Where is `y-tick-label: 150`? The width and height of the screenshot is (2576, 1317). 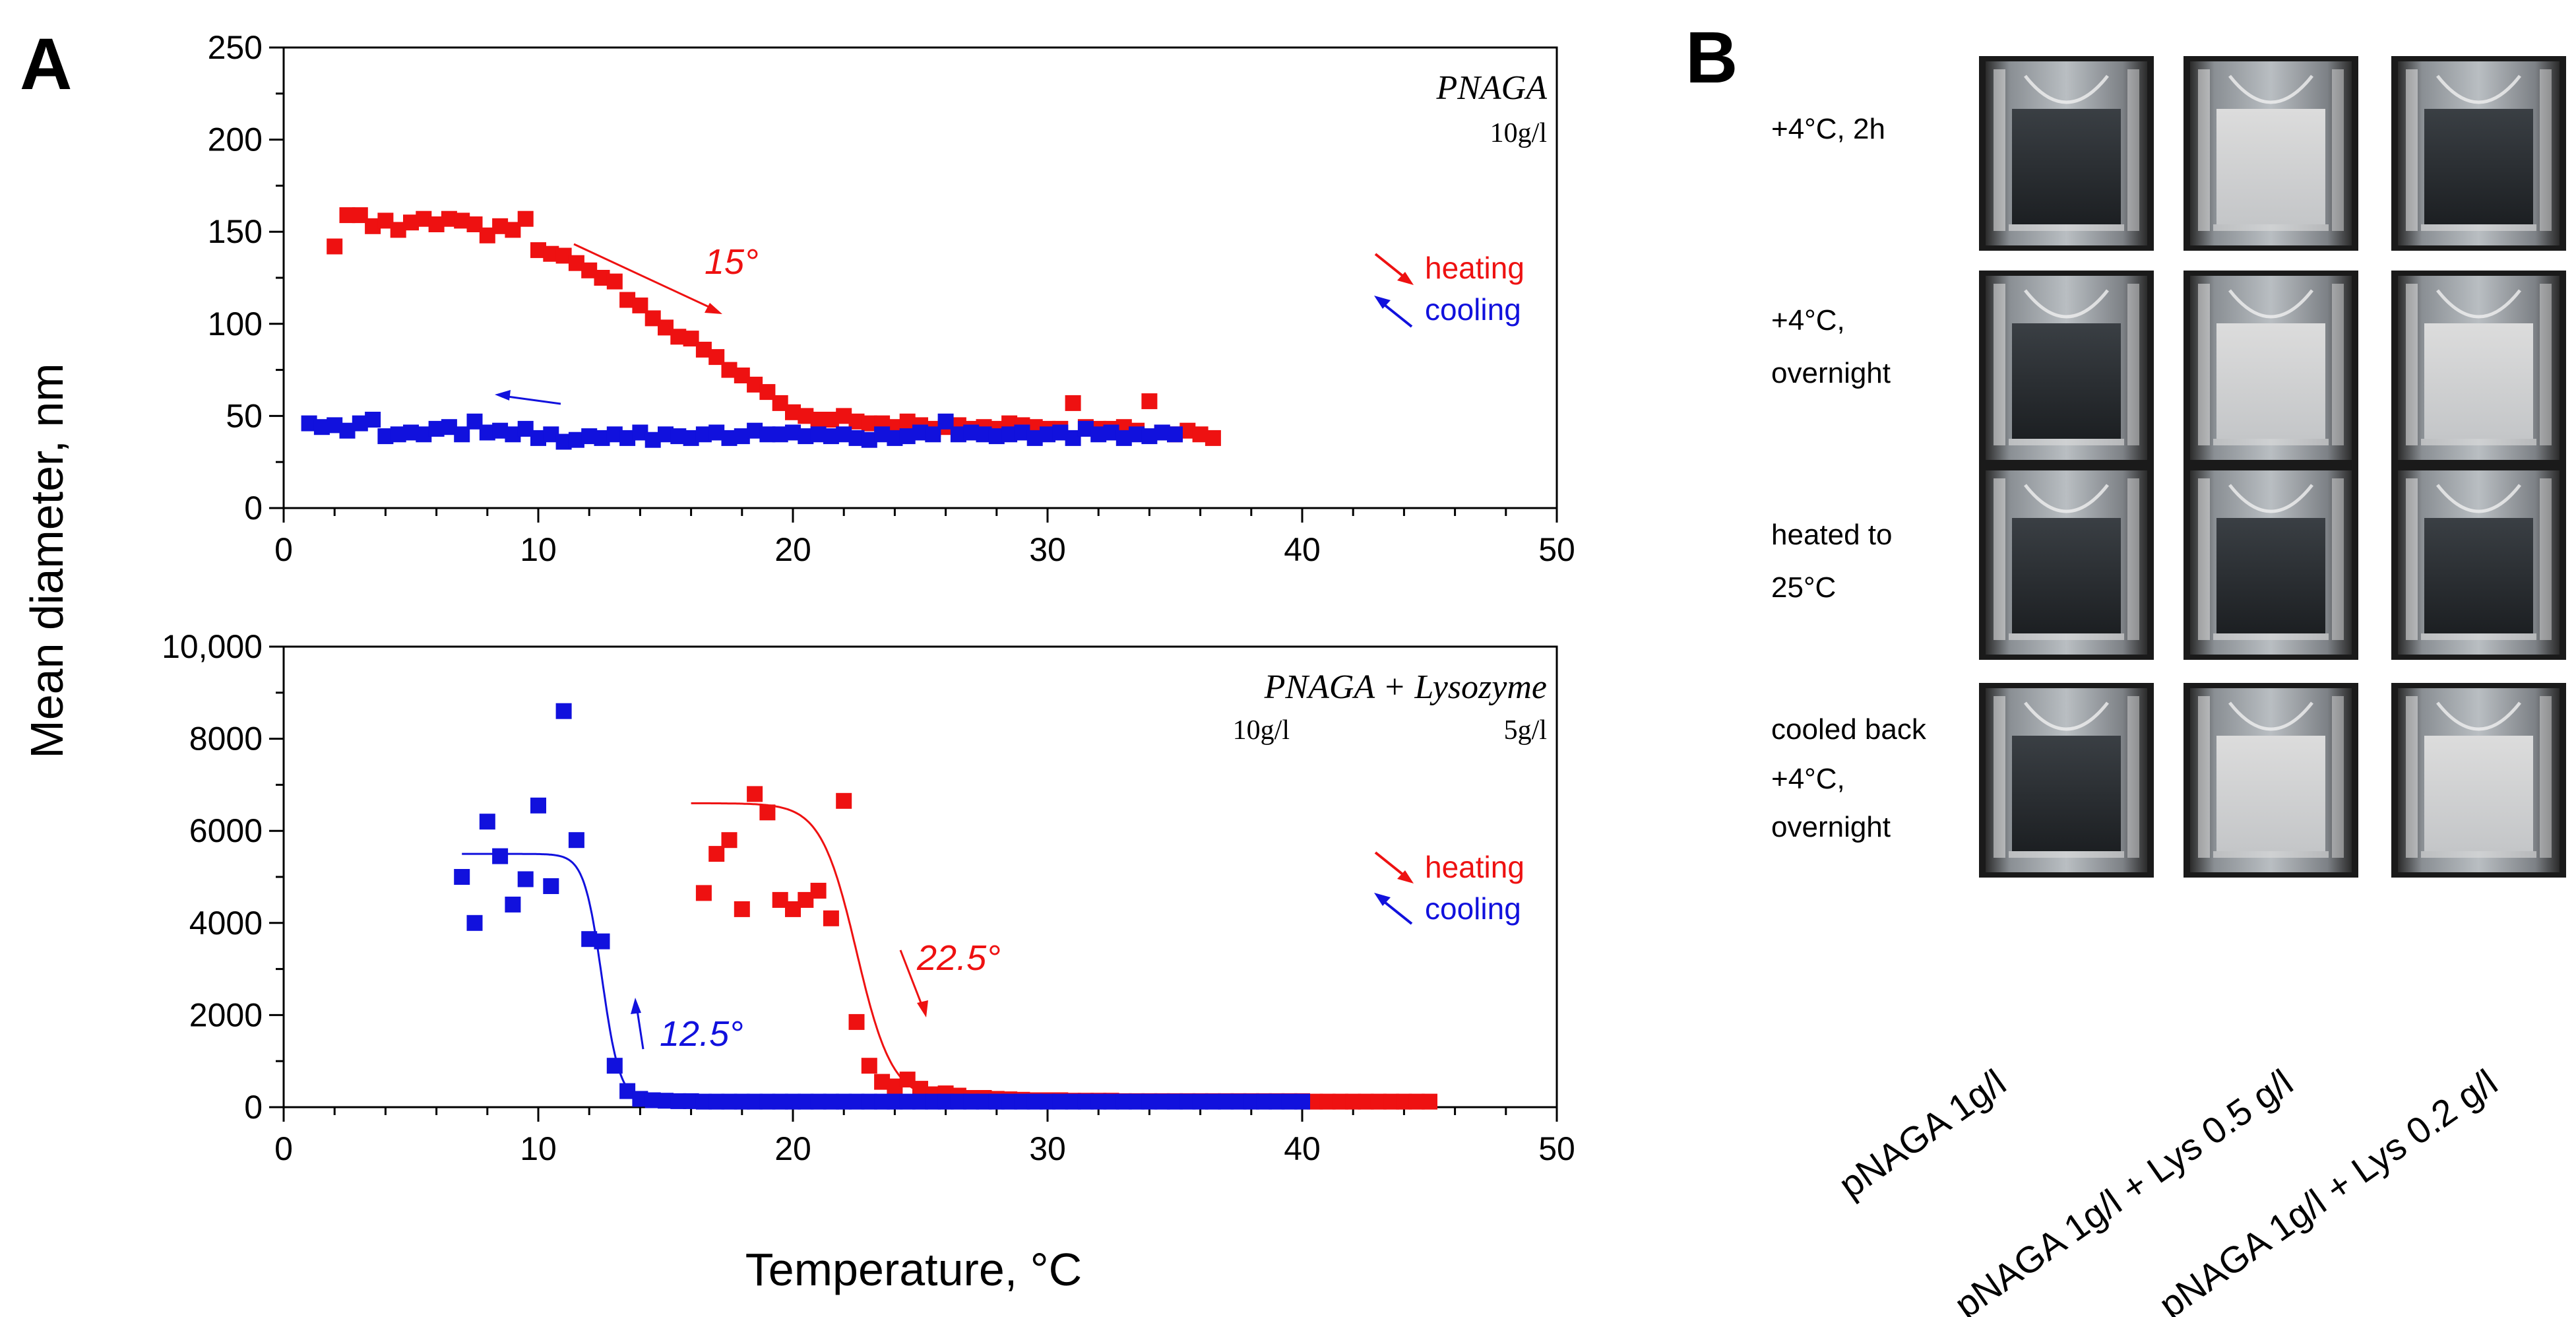 y-tick-label: 150 is located at coordinates (236, 231).